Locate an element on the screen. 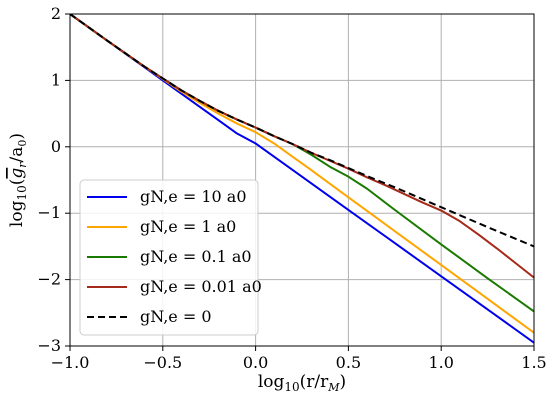 This screenshot has width=550, height=401. y-axis-label: log10(gr/a0) is located at coordinates (18, 180).